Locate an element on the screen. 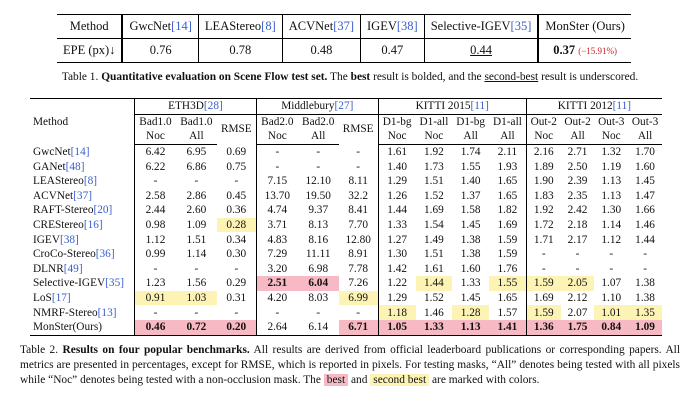 The image size is (692, 404). cell: 4.74 is located at coordinates (276, 210).